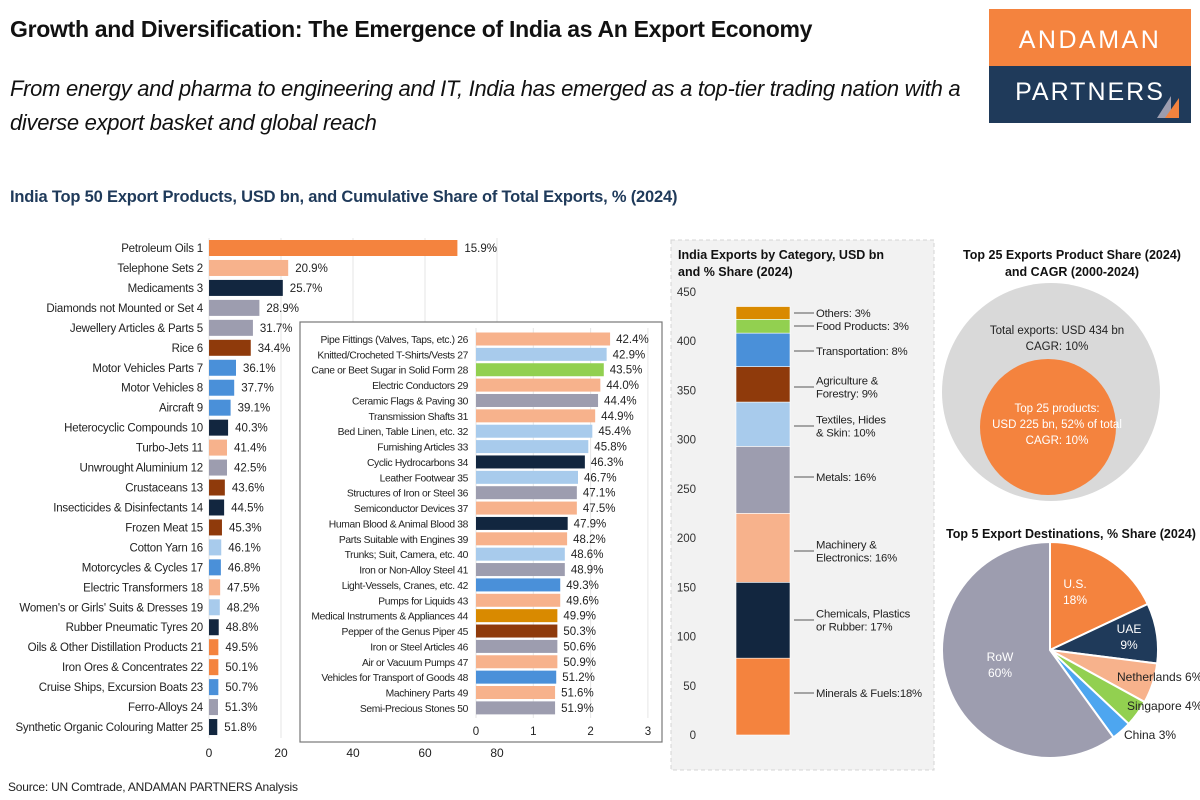  I want to click on bar-label: Leather Footwear 35, so click(424, 478).